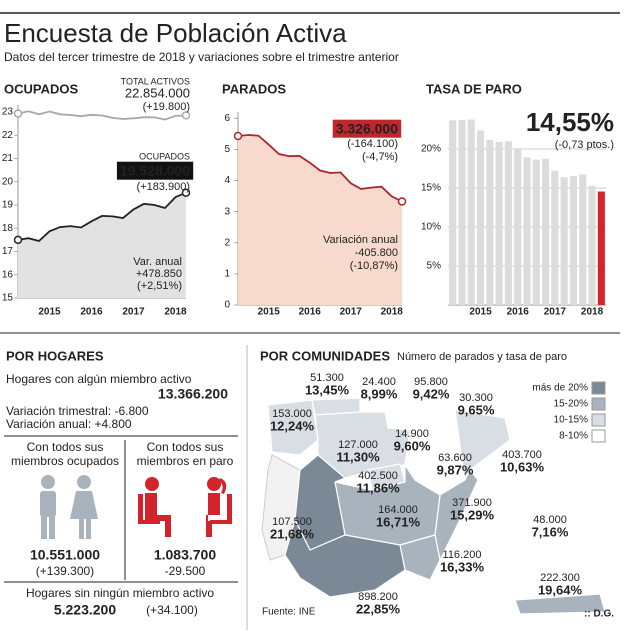 Image resolution: width=624 pixels, height=637 pixels. What do you see at coordinates (472, 503) in the screenshot?
I see `region-parados: 371.900` at bounding box center [472, 503].